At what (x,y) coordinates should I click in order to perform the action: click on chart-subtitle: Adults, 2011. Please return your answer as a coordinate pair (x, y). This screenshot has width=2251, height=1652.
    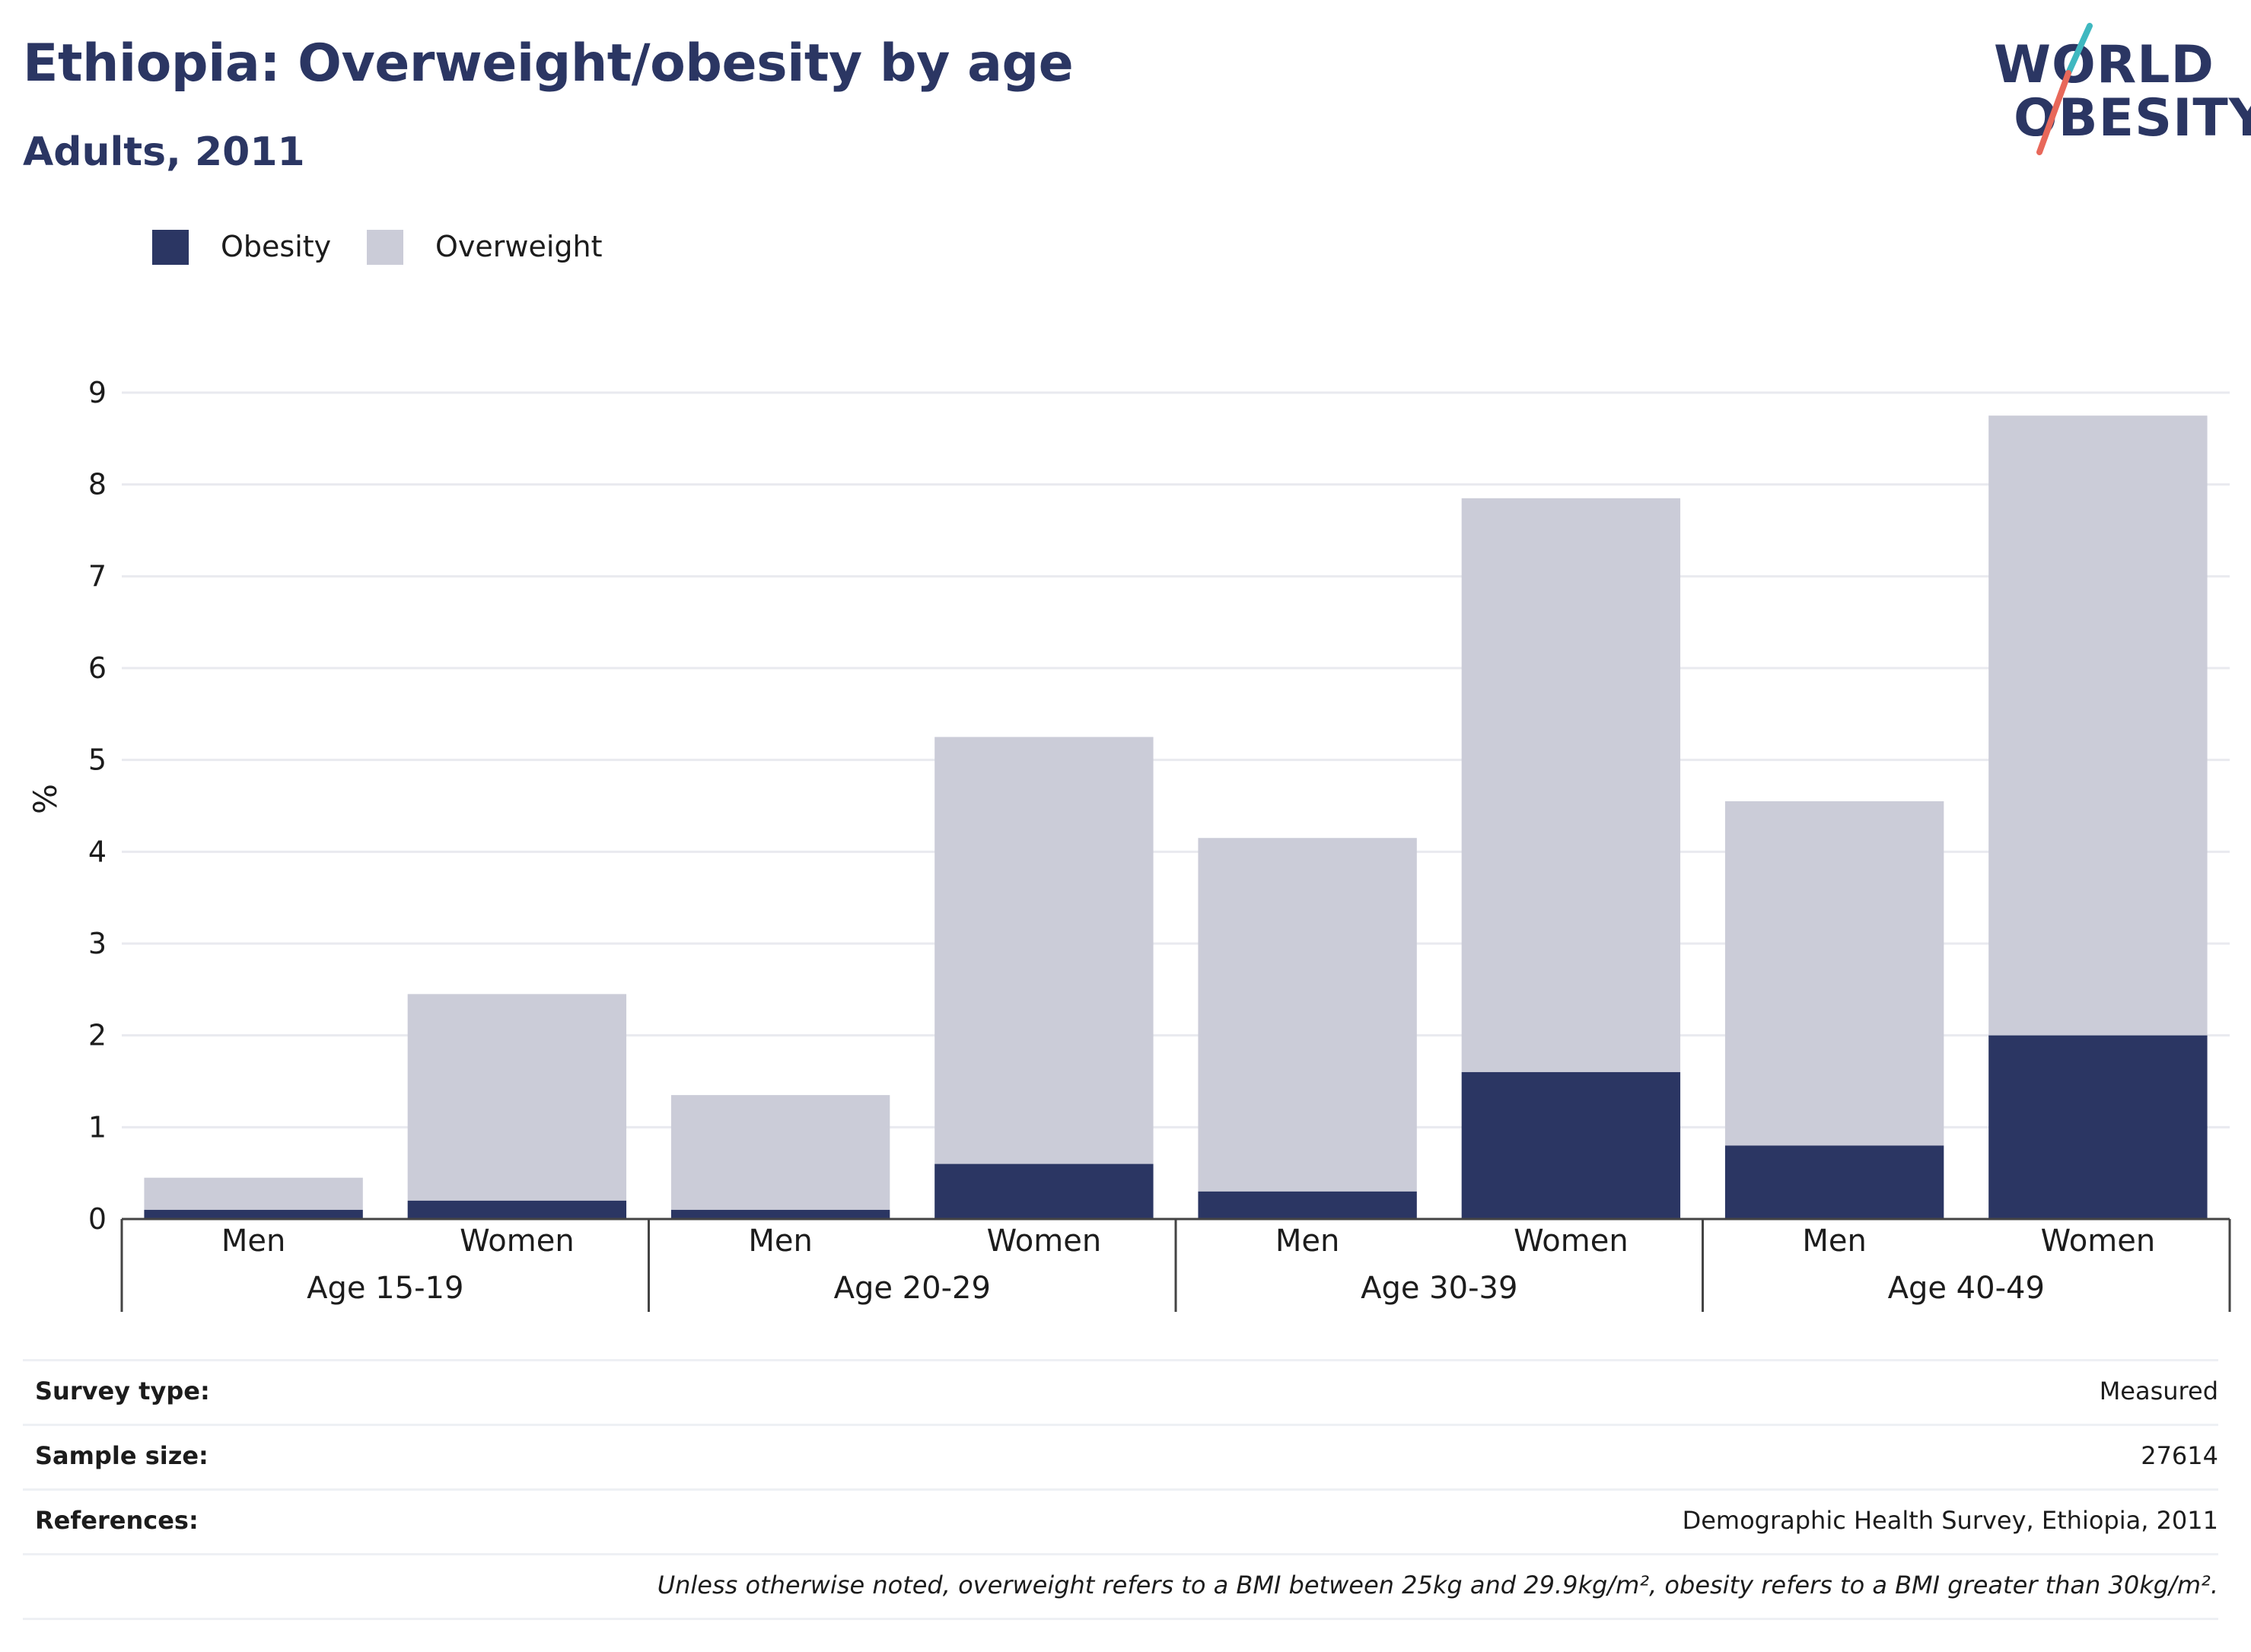
    Looking at the image, I should click on (164, 152).